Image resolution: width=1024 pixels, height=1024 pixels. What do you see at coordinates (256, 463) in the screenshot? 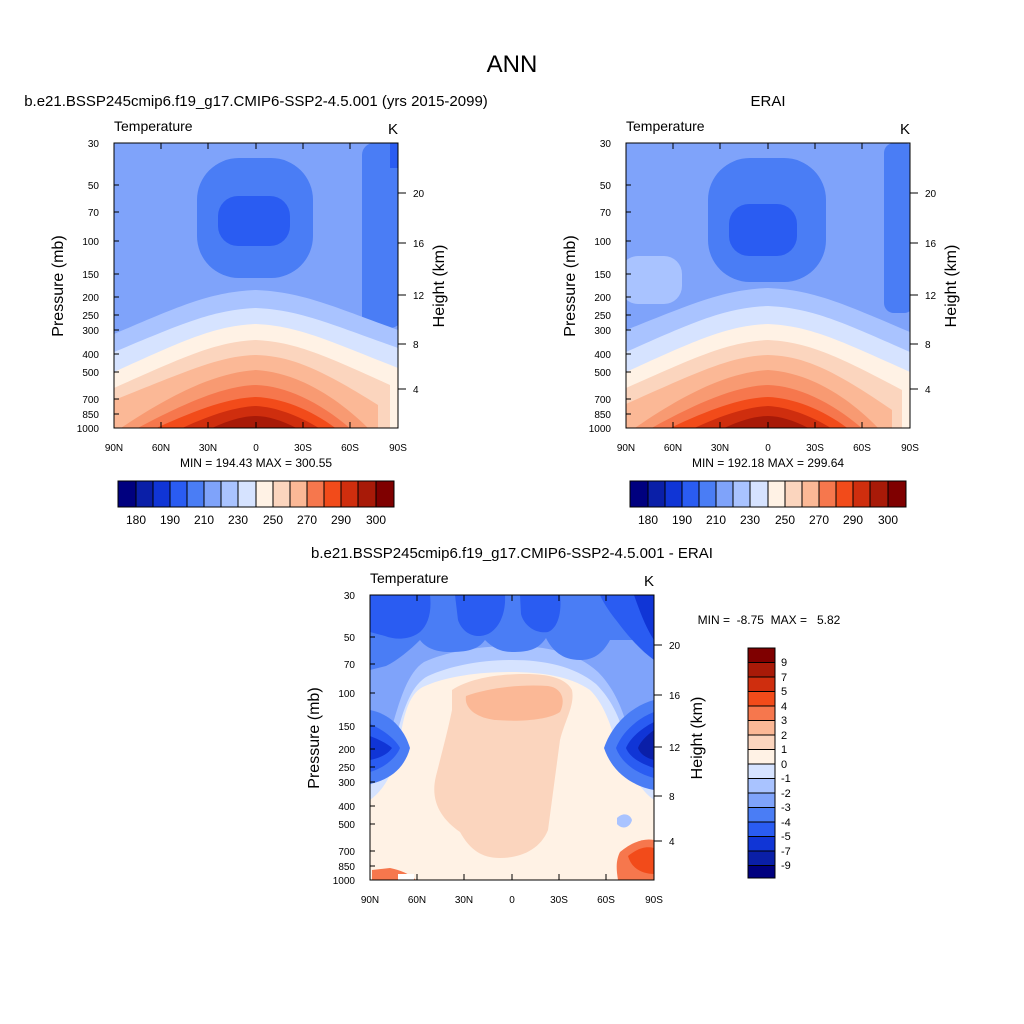
I see `min-max-text: MIN = 194.43 MAX = 300.55` at bounding box center [256, 463].